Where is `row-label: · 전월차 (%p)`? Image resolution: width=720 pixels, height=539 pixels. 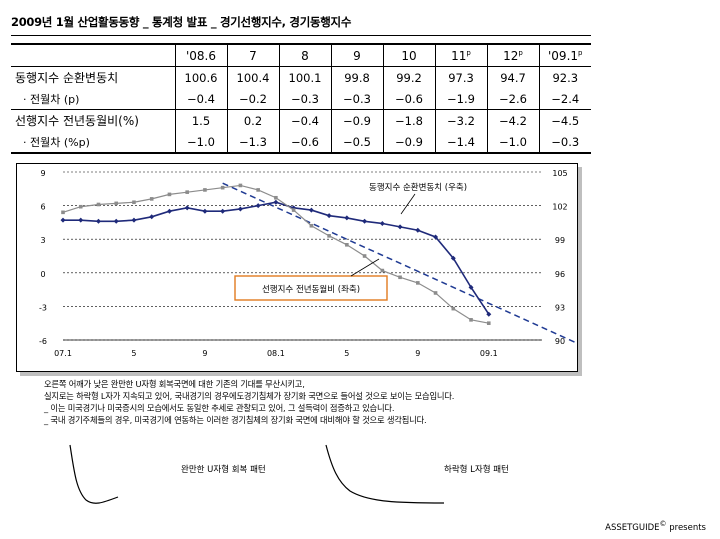 row-label: · 전월차 (%p) is located at coordinates (93, 142).